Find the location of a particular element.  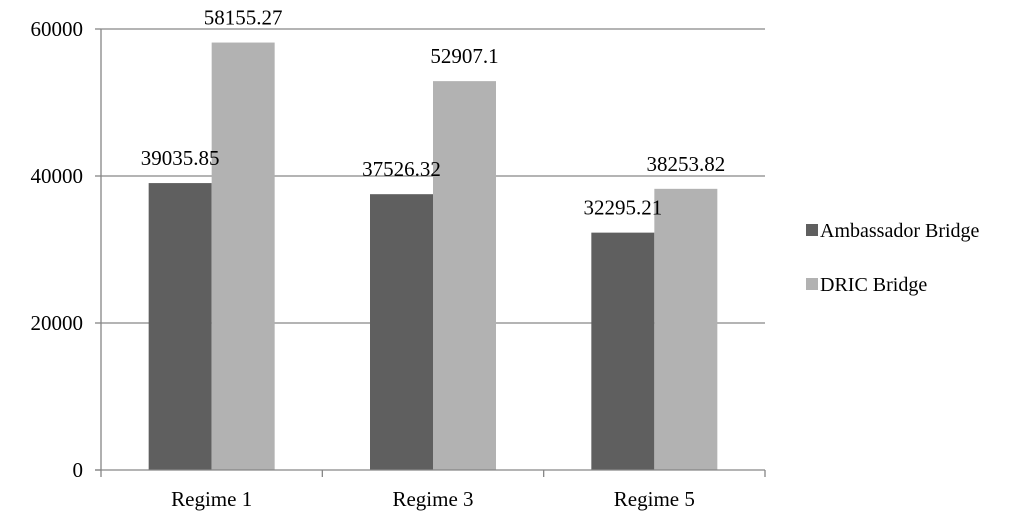

y-tick-label: 60000 is located at coordinates (57, 29).